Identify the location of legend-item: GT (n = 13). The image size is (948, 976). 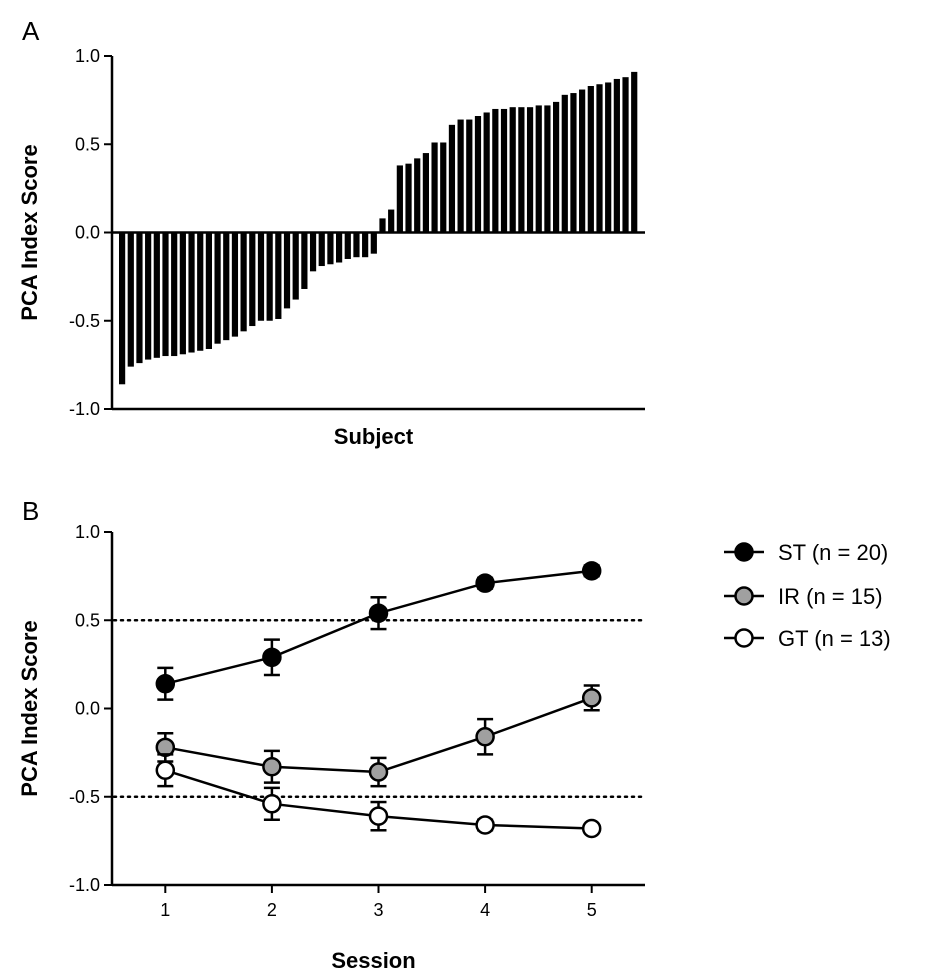
(807, 638).